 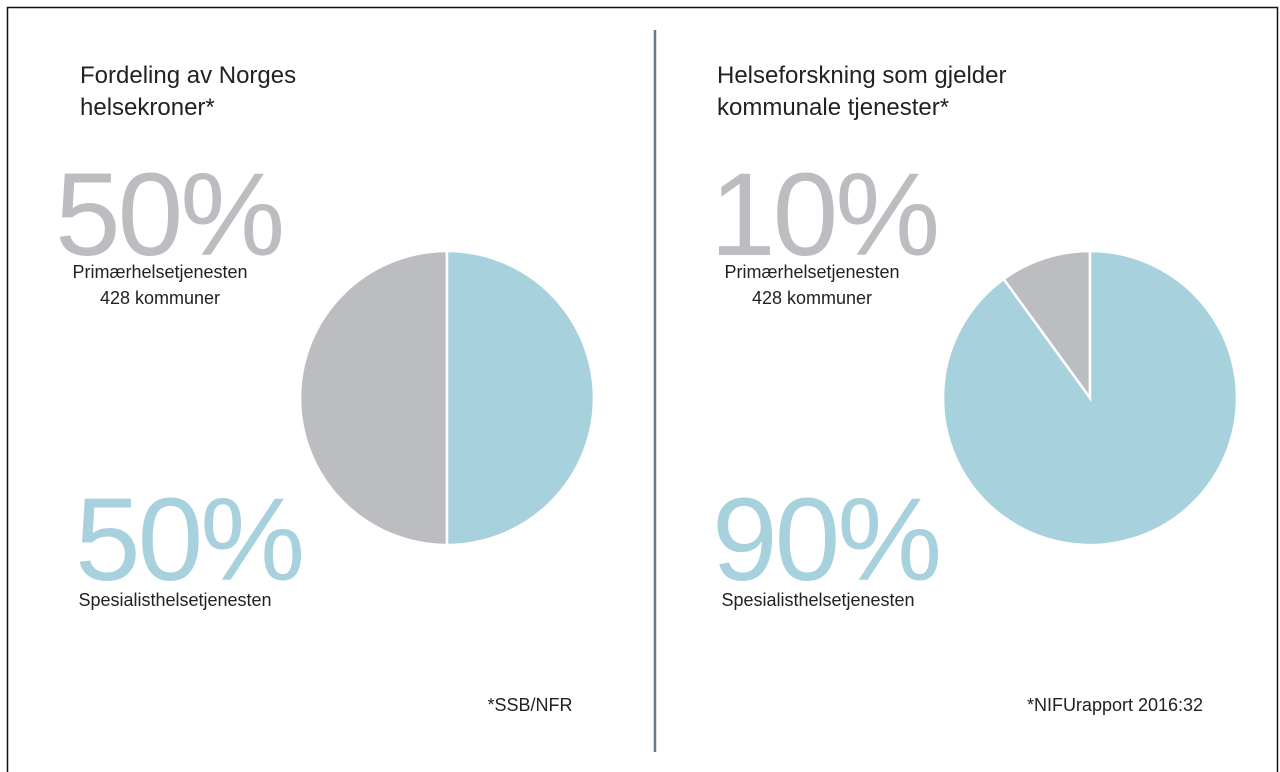 I want to click on source-note: *NIFUrapport 2016:32, so click(x=1115, y=705).